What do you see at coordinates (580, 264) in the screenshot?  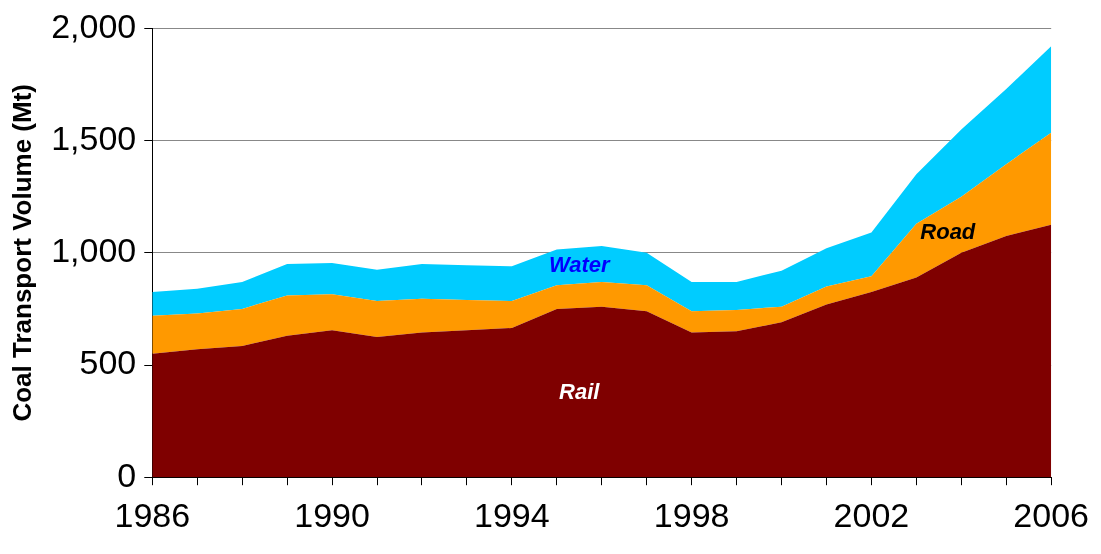 I see `series-label: Water` at bounding box center [580, 264].